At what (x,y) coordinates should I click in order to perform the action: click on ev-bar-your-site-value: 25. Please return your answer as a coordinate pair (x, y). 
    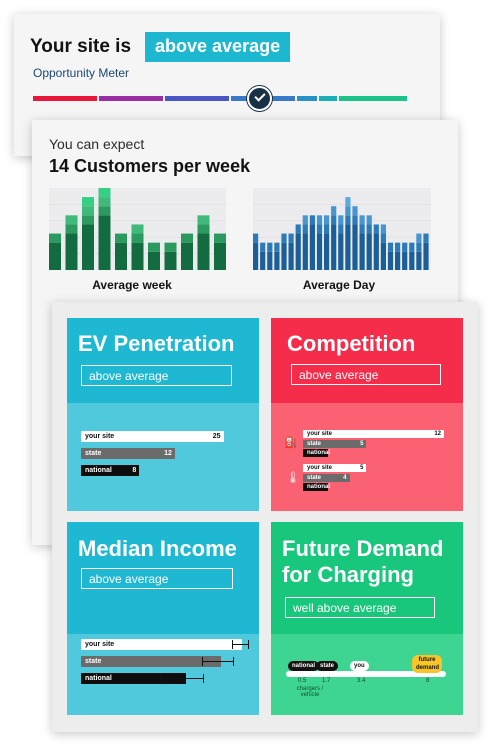
    Looking at the image, I should click on (216, 436).